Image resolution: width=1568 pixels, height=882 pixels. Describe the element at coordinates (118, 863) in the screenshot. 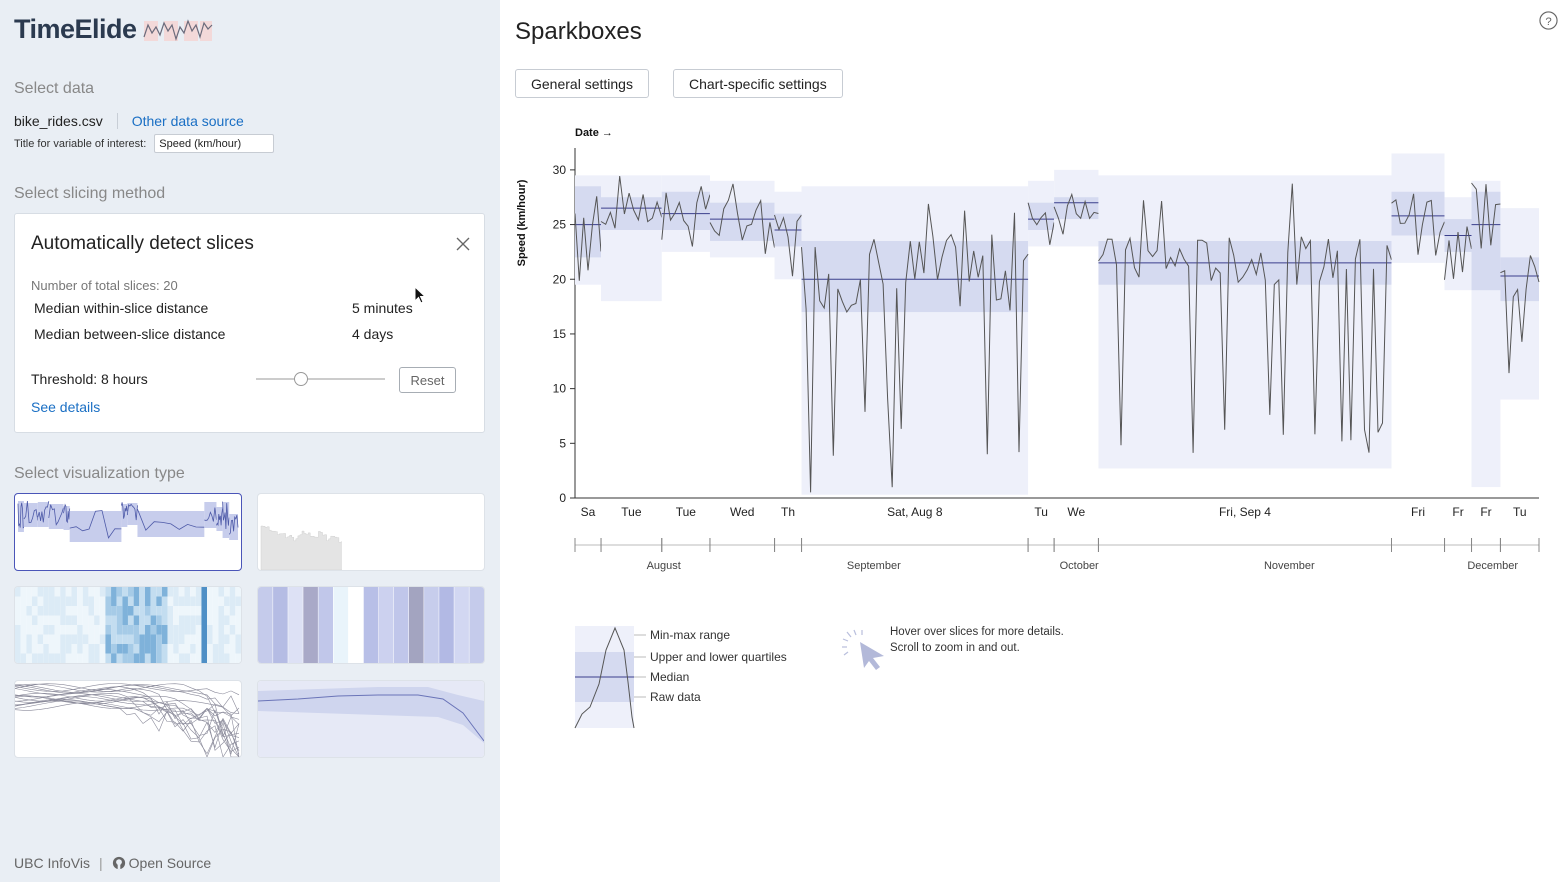

I see `github-icon` at that location.